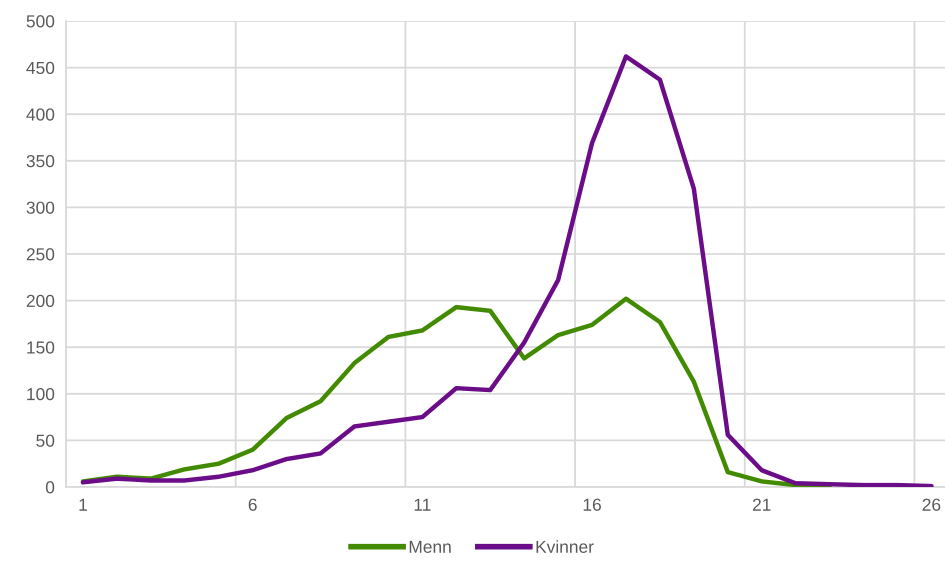 The height and width of the screenshot is (572, 945). What do you see at coordinates (45, 440) in the screenshot?
I see `y-tick-label: 50` at bounding box center [45, 440].